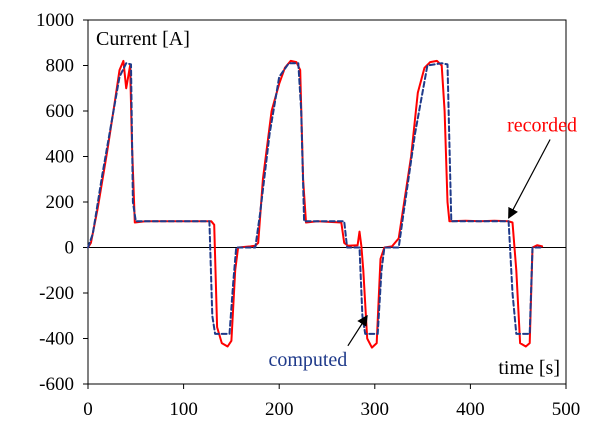 The height and width of the screenshot is (426, 600). Describe the element at coordinates (279, 409) in the screenshot. I see `x-tick-label: 200` at that location.